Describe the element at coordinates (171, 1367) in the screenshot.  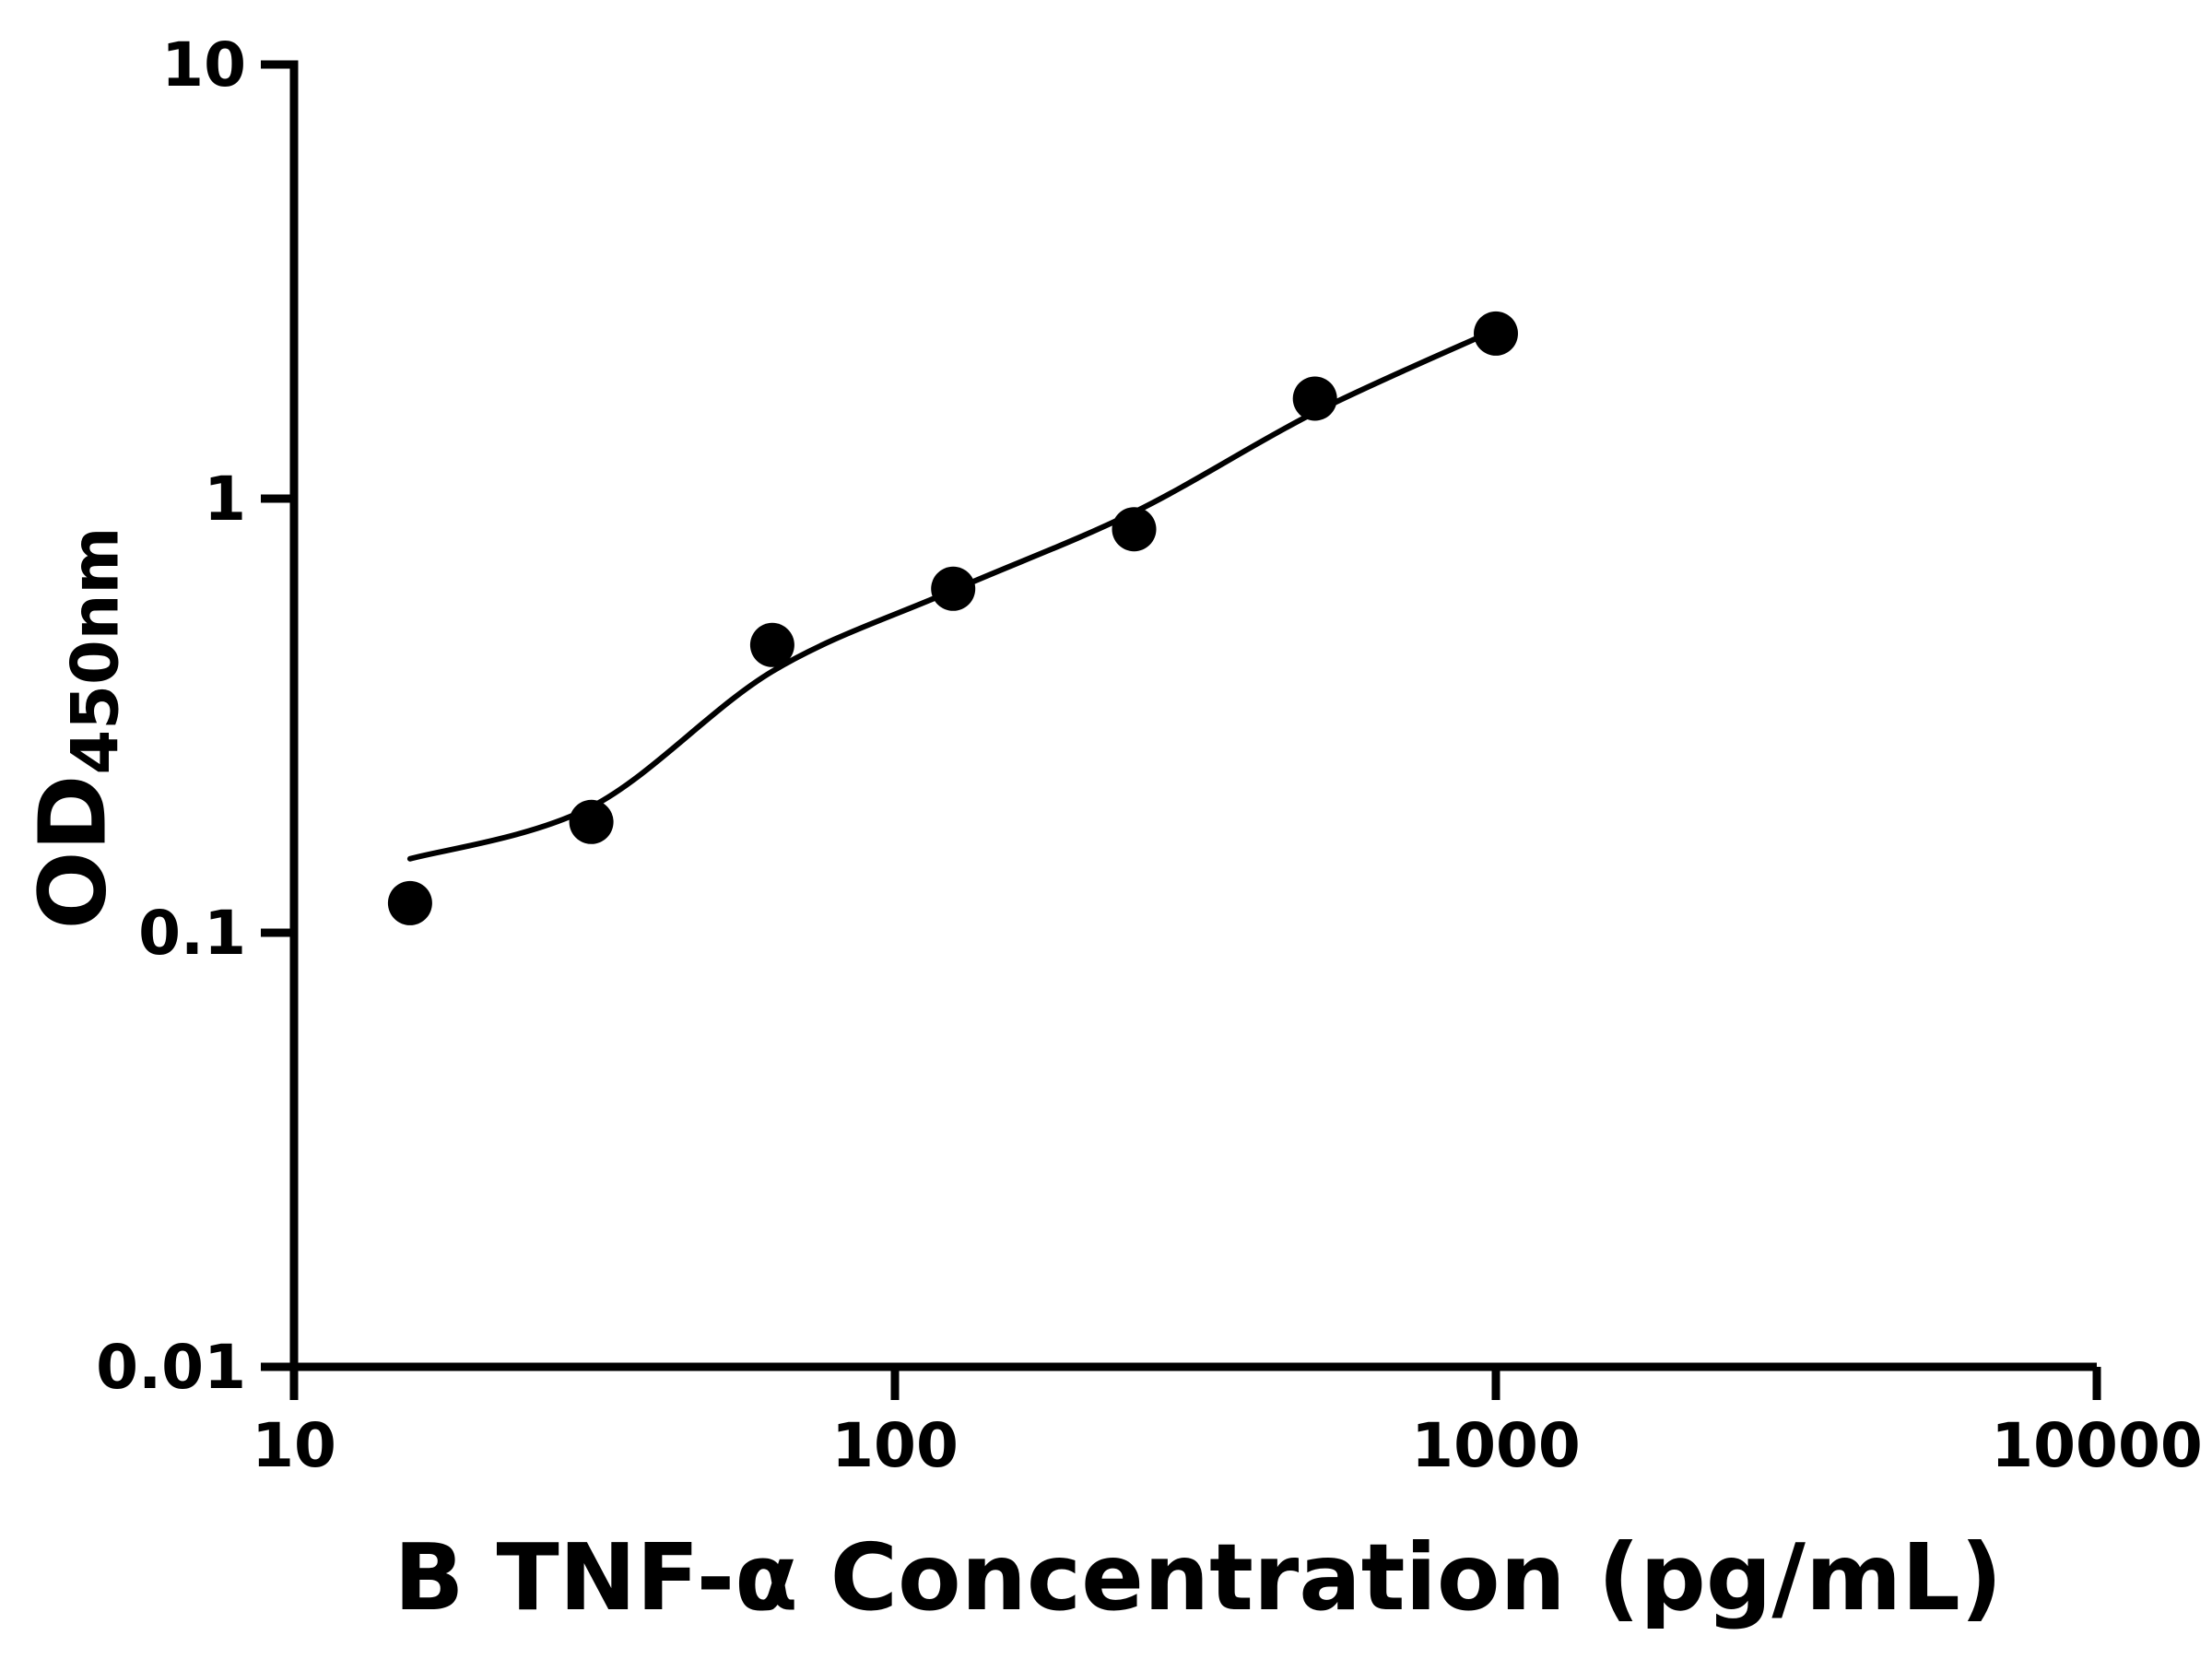
I see `y-tick-label: 0.01` at that location.